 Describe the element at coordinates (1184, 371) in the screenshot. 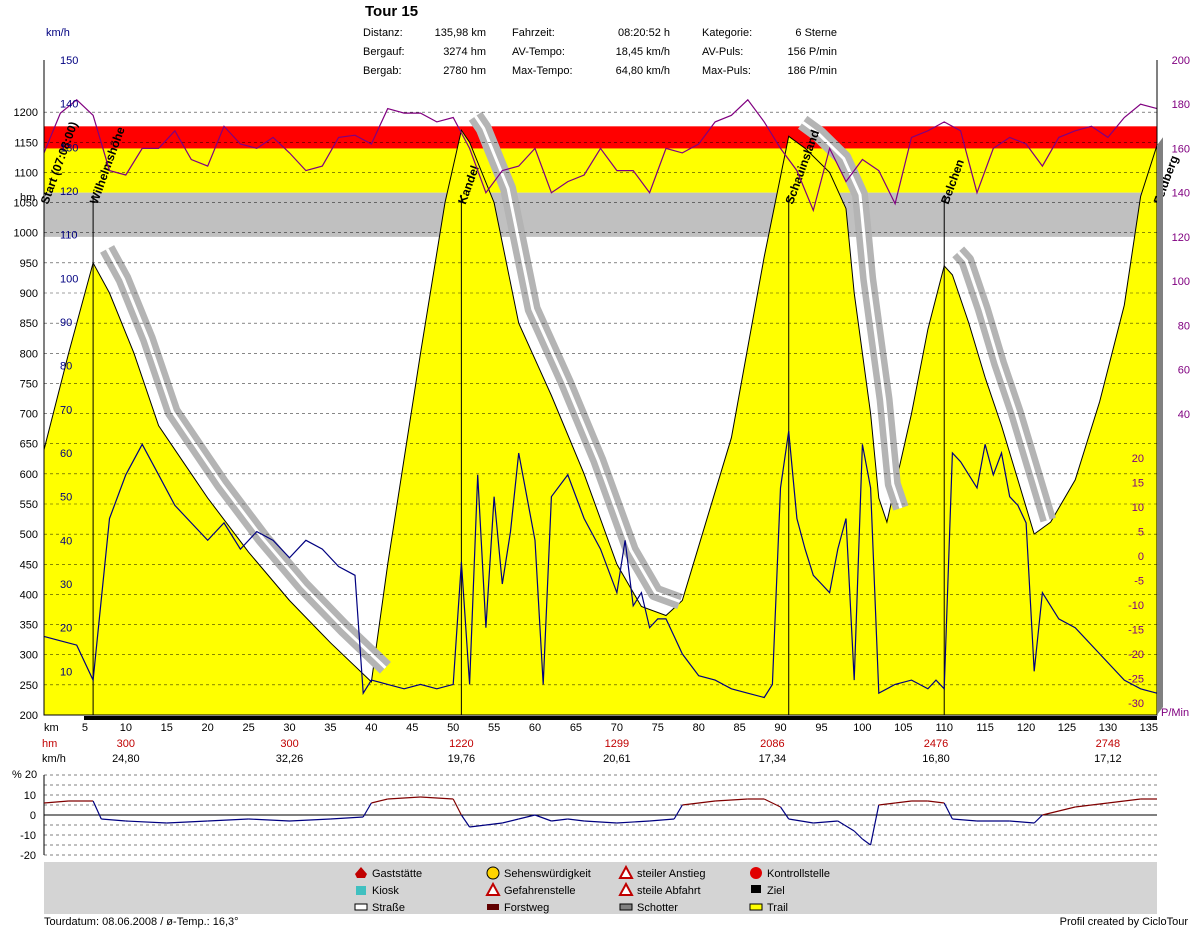

I see `pulse-tick: 60` at that location.